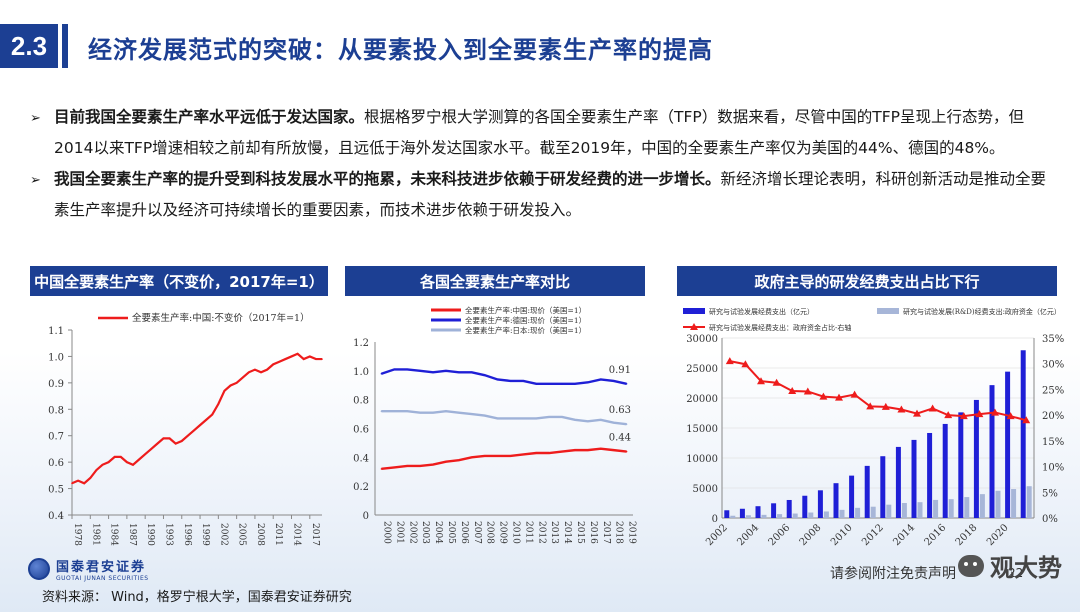  I want to click on y-right-tick-label: 15%, so click(1053, 442).